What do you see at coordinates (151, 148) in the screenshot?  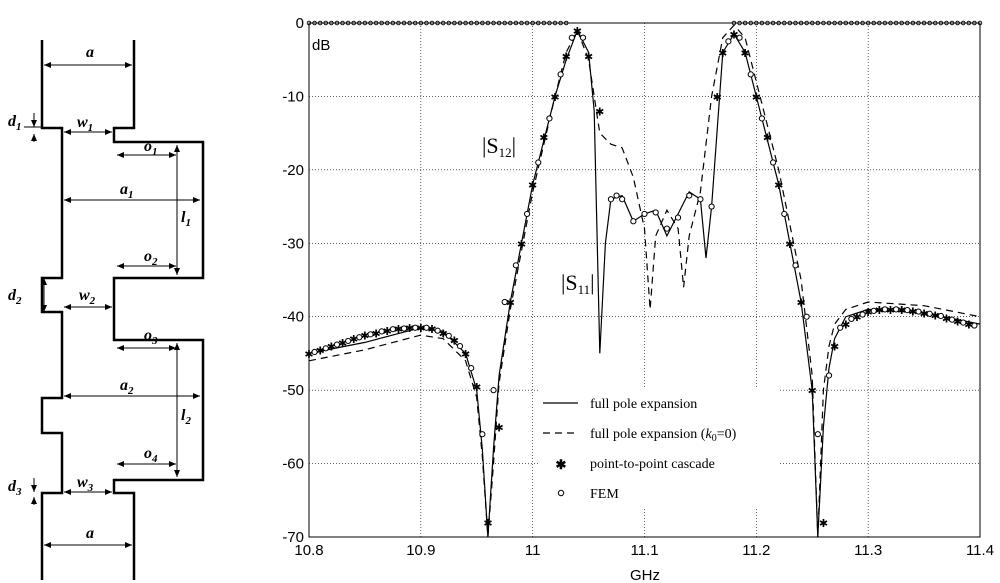 I see `label-o1: o1` at bounding box center [151, 148].